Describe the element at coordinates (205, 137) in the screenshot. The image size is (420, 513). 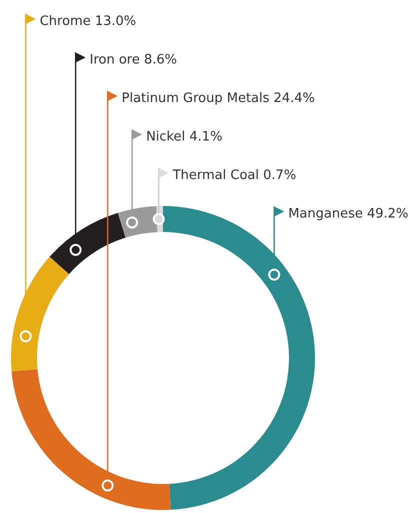
I see `data-label: 4.1%` at that location.